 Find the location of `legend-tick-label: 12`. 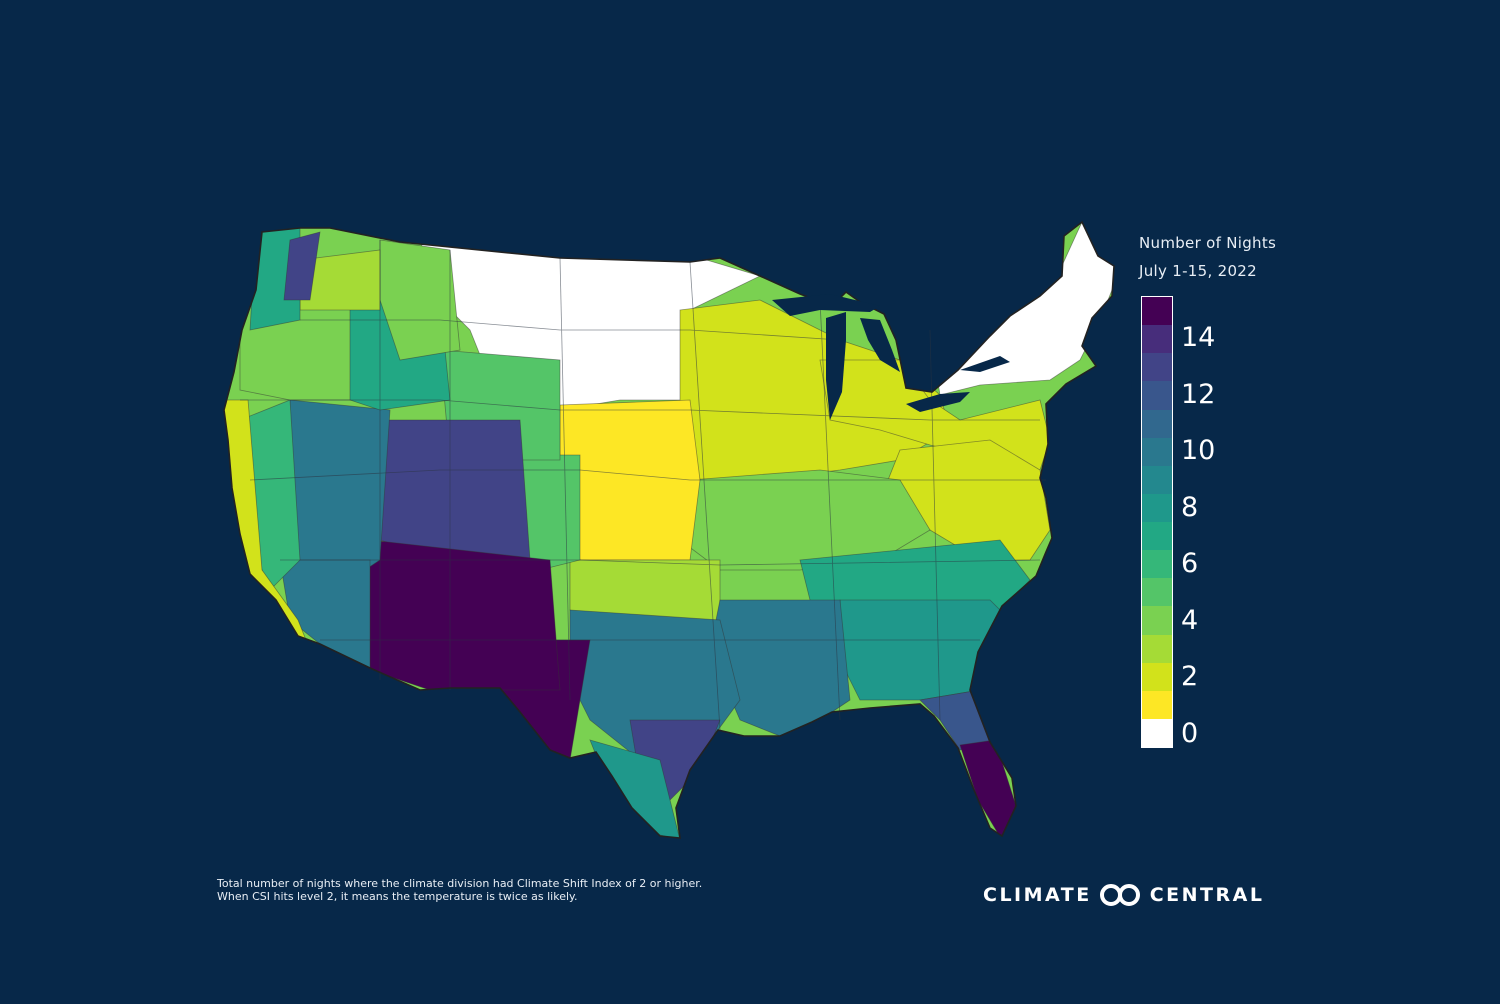

legend-tick-label: 12 is located at coordinates (1198, 394).